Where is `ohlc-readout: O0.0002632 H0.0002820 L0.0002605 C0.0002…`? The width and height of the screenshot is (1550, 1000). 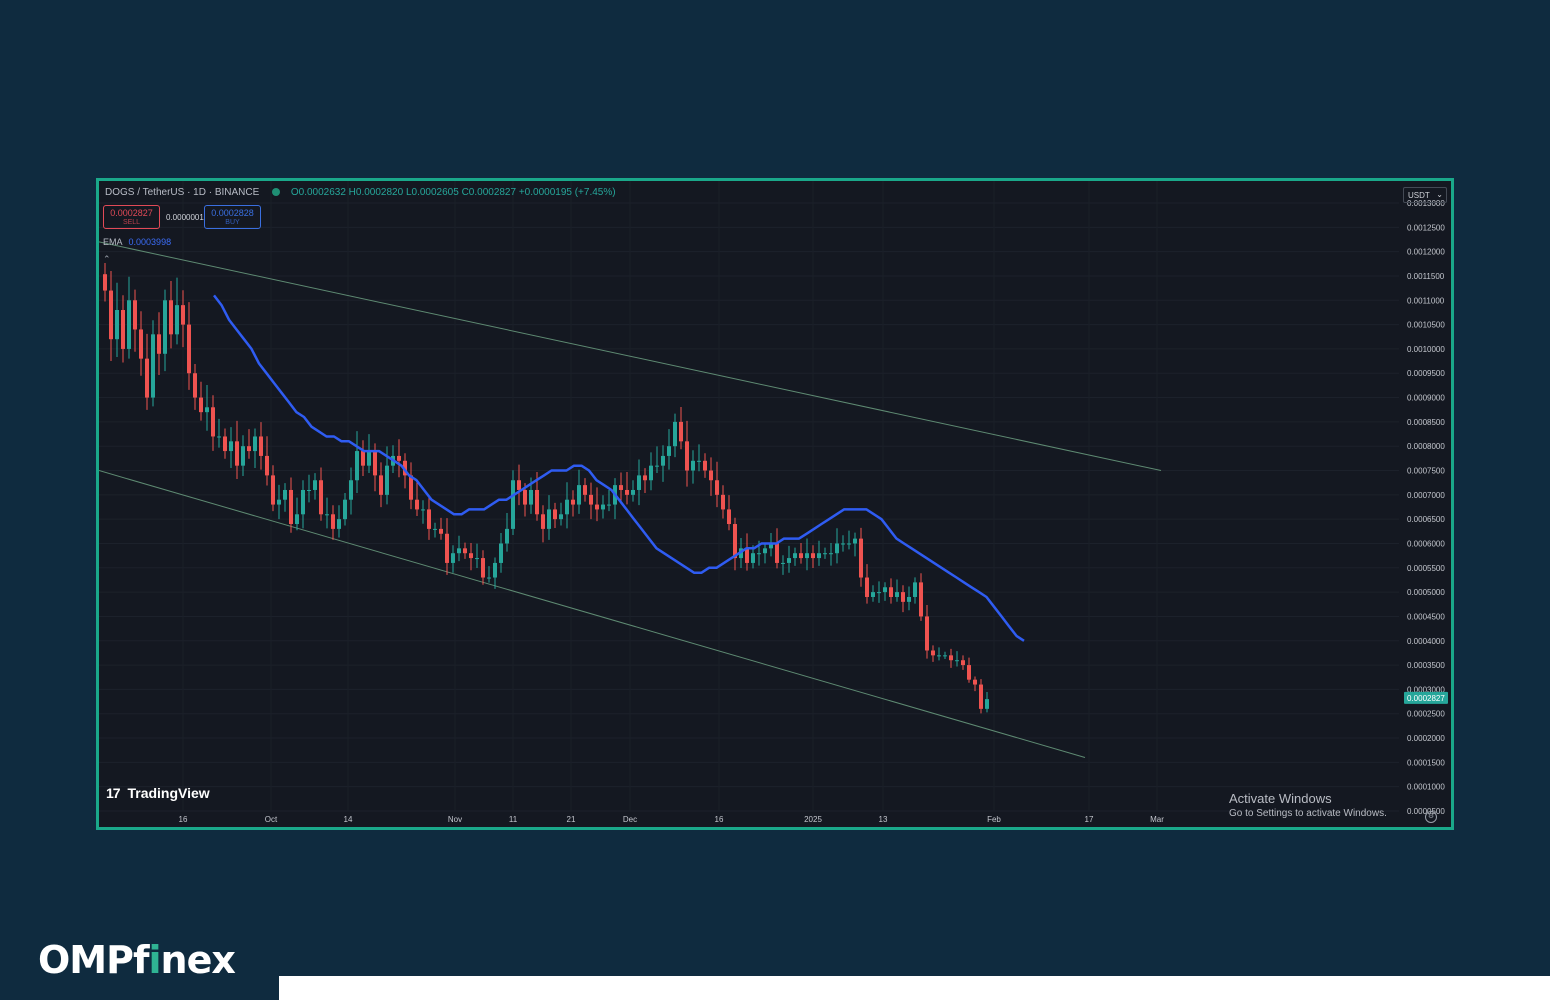 ohlc-readout: O0.0002632 H0.0002820 L0.0002605 C0.0002… is located at coordinates (453, 192).